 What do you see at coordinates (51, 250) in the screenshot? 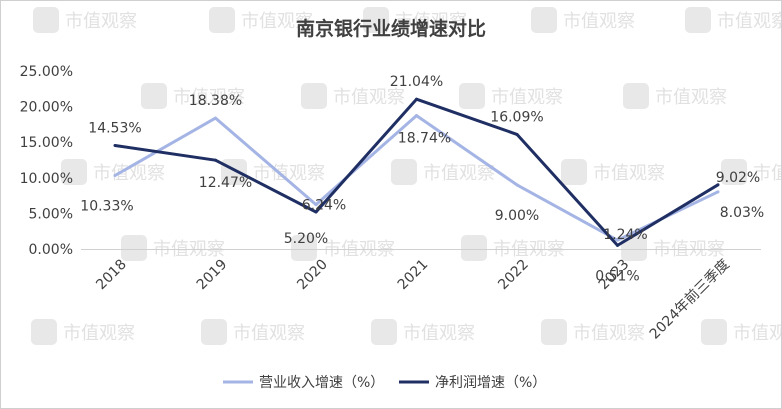
I see `y-tick-label: 0.00%` at bounding box center [51, 250].